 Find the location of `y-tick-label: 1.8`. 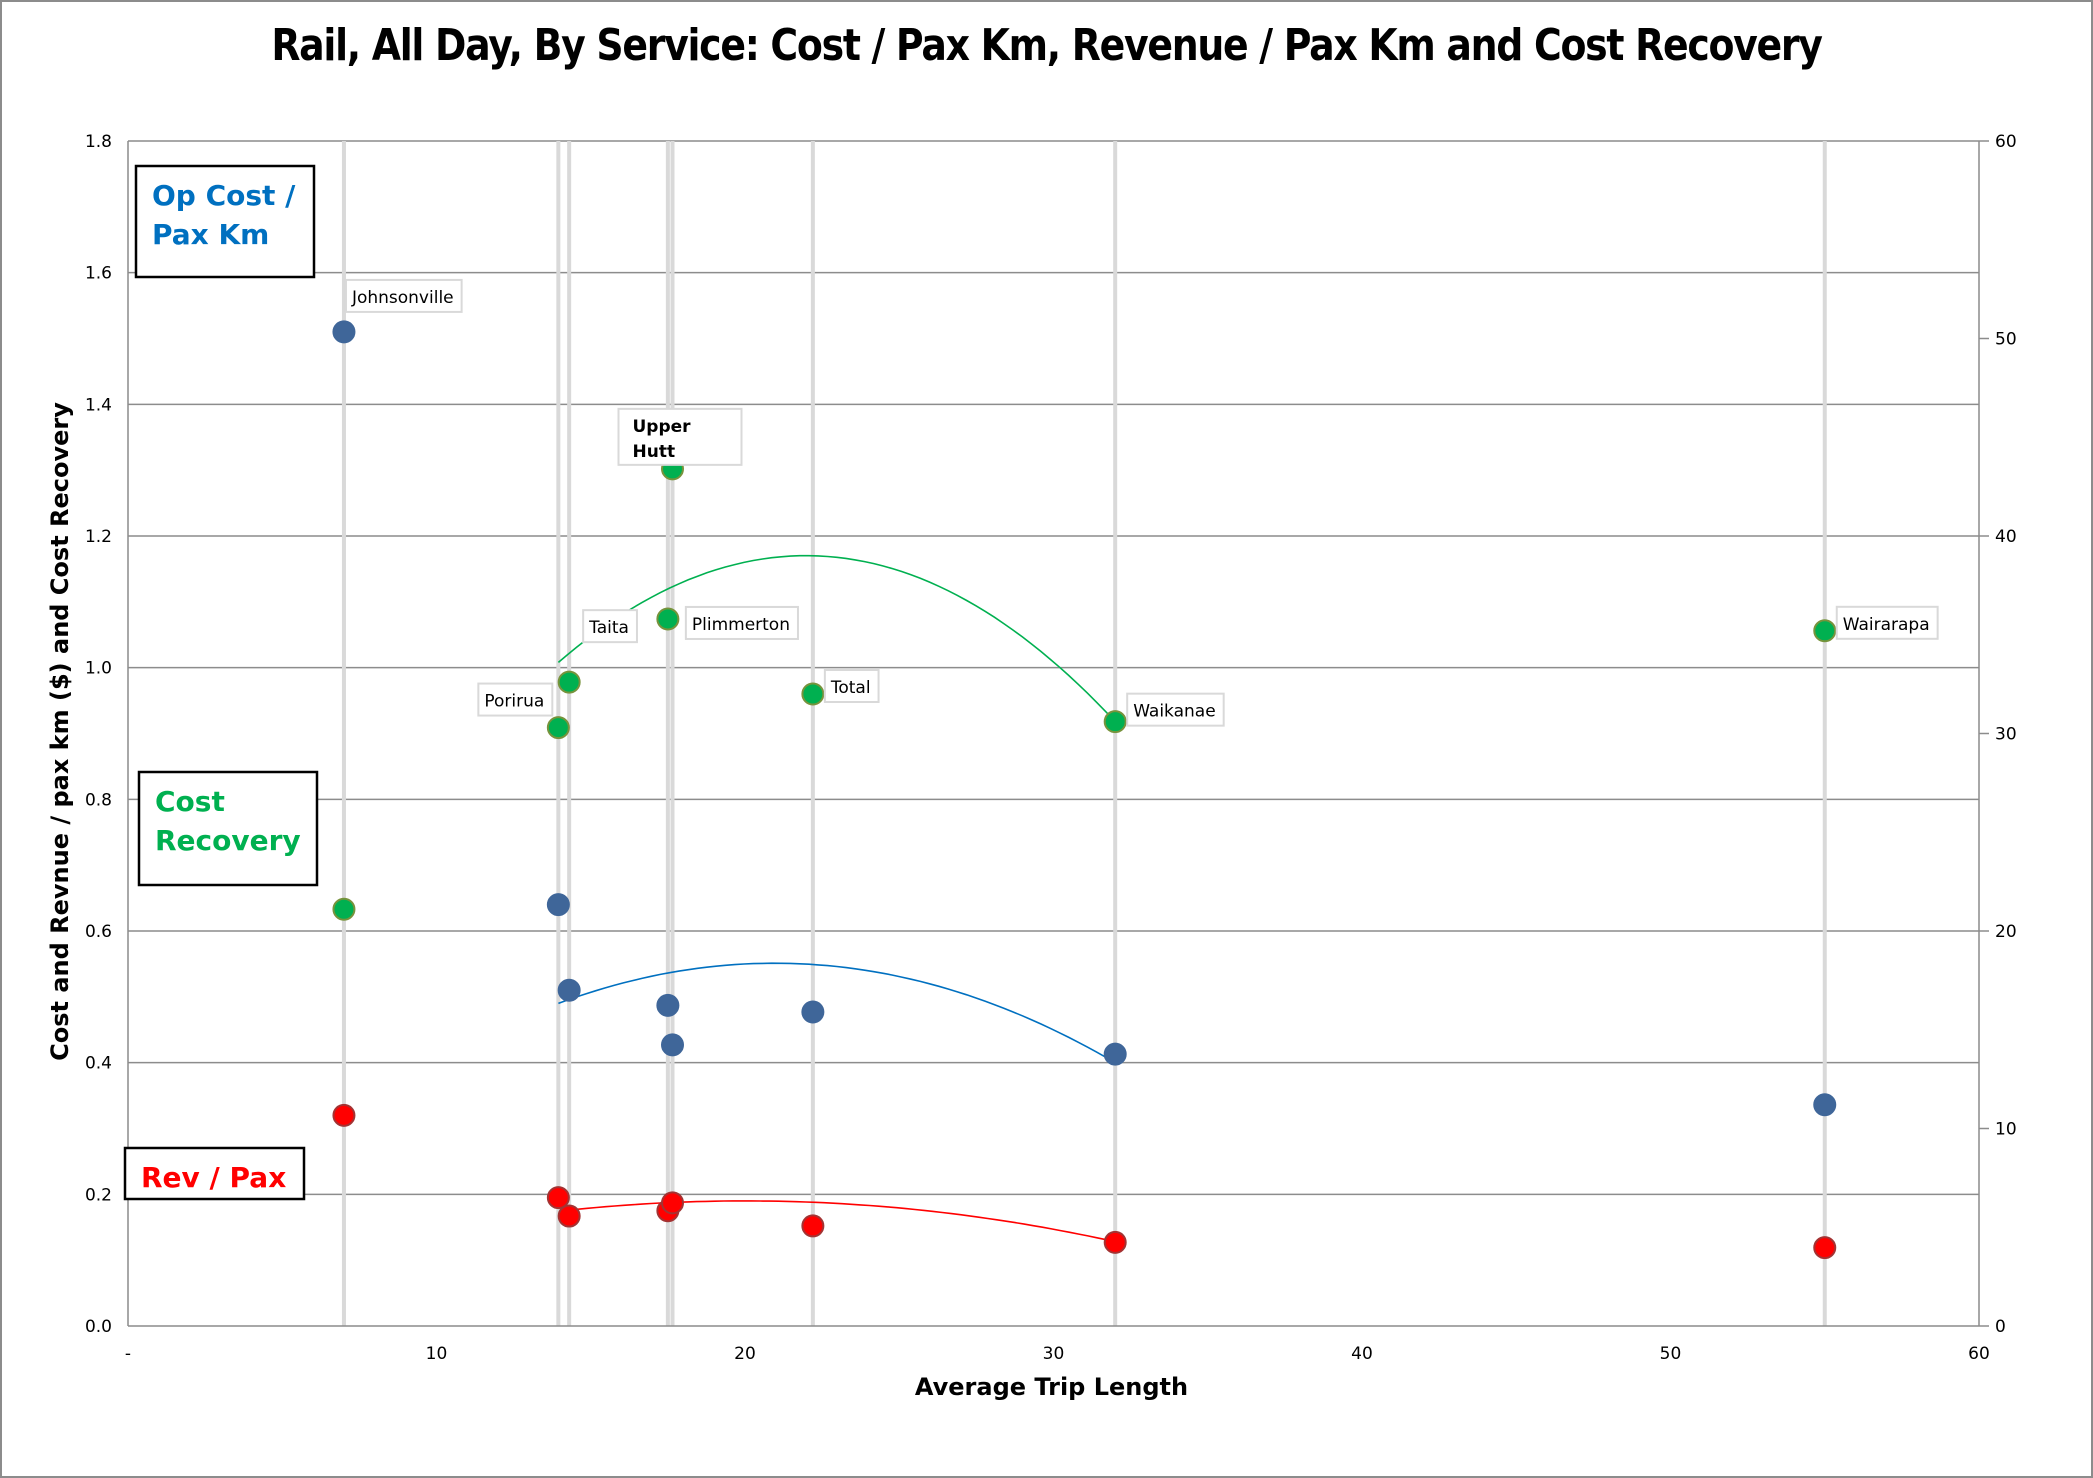

y-tick-label: 1.8 is located at coordinates (98, 142).